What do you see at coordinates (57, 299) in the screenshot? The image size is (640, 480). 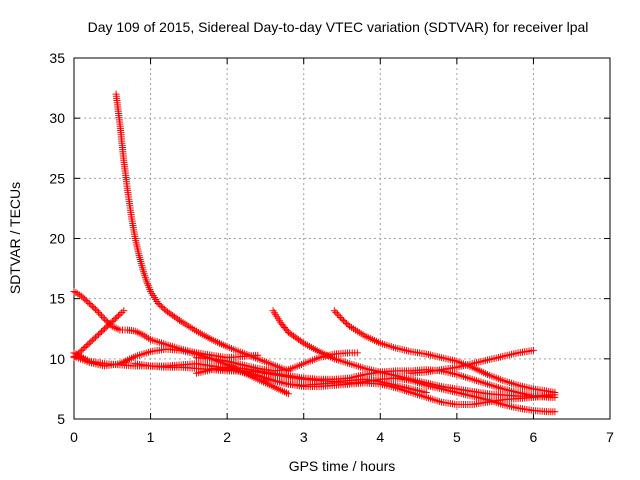 I see `y-tick-label: 15` at bounding box center [57, 299].